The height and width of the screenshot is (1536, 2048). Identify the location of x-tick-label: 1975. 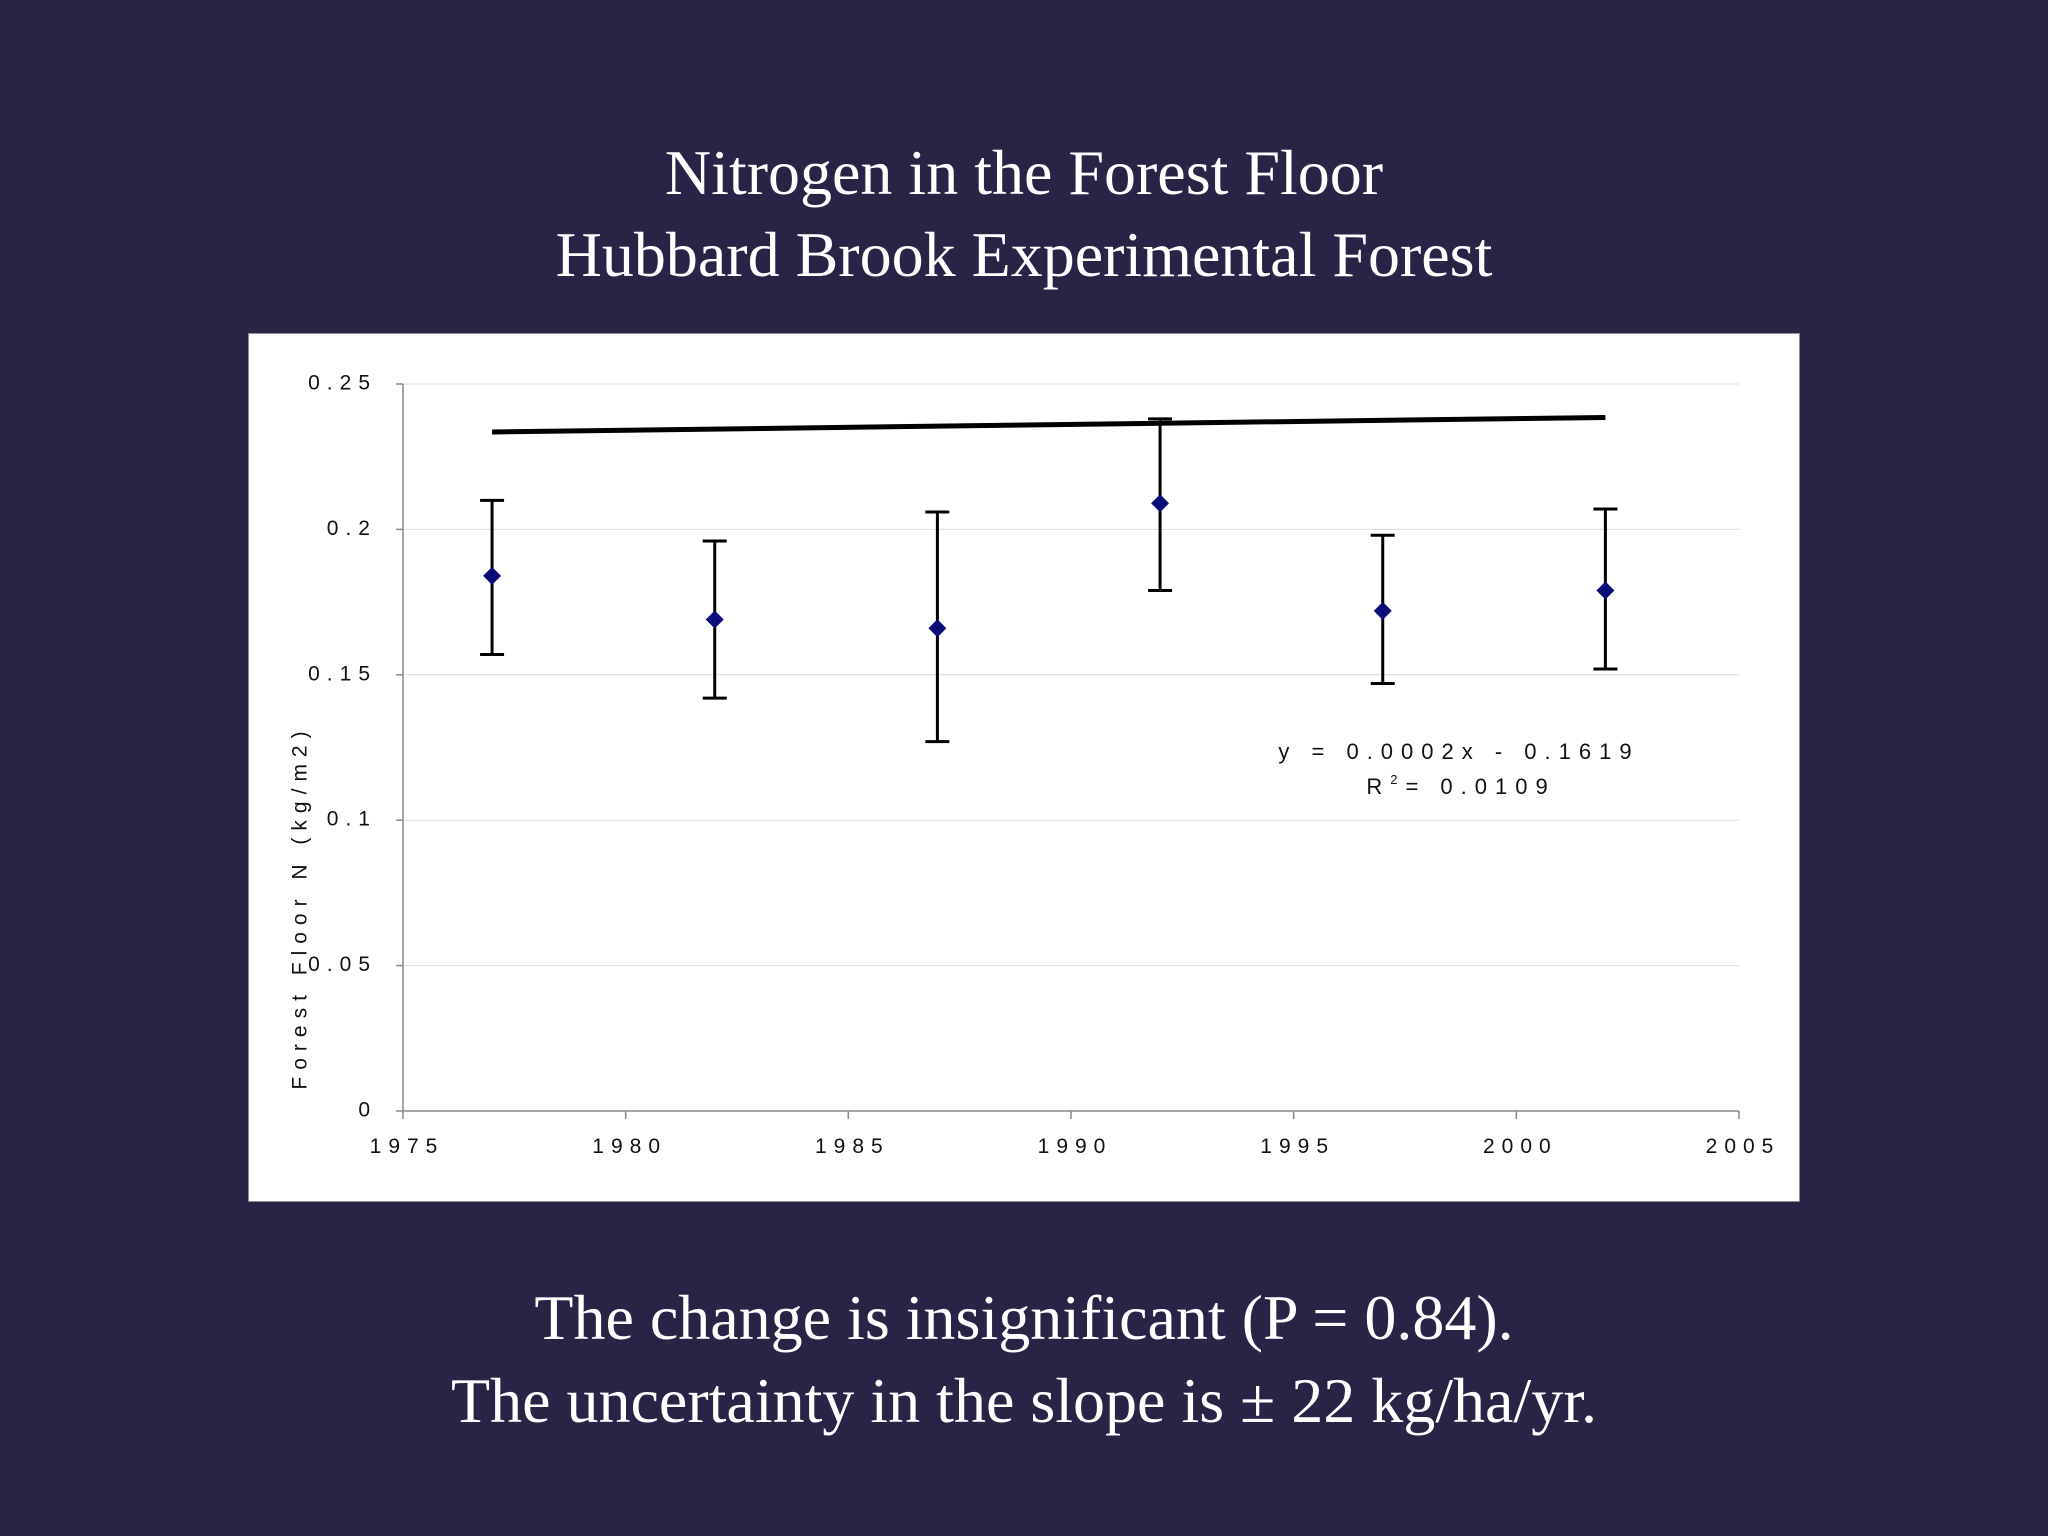
(407, 1146).